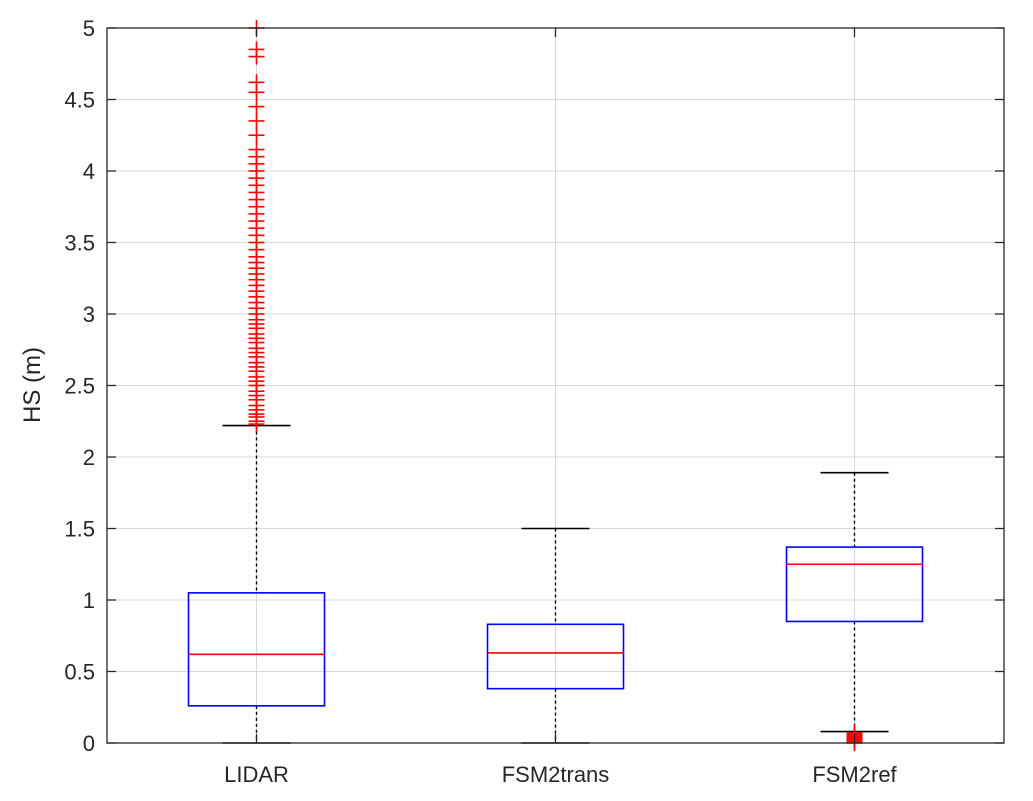 The width and height of the screenshot is (1033, 801). What do you see at coordinates (32, 385) in the screenshot?
I see `y-axis-label: HS (m)` at bounding box center [32, 385].